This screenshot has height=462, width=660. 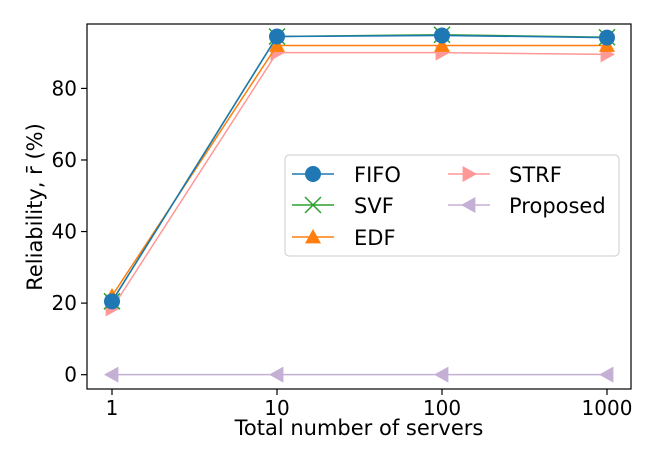 What do you see at coordinates (343, 206) in the screenshot?
I see `legend-item-svf: SVF` at bounding box center [343, 206].